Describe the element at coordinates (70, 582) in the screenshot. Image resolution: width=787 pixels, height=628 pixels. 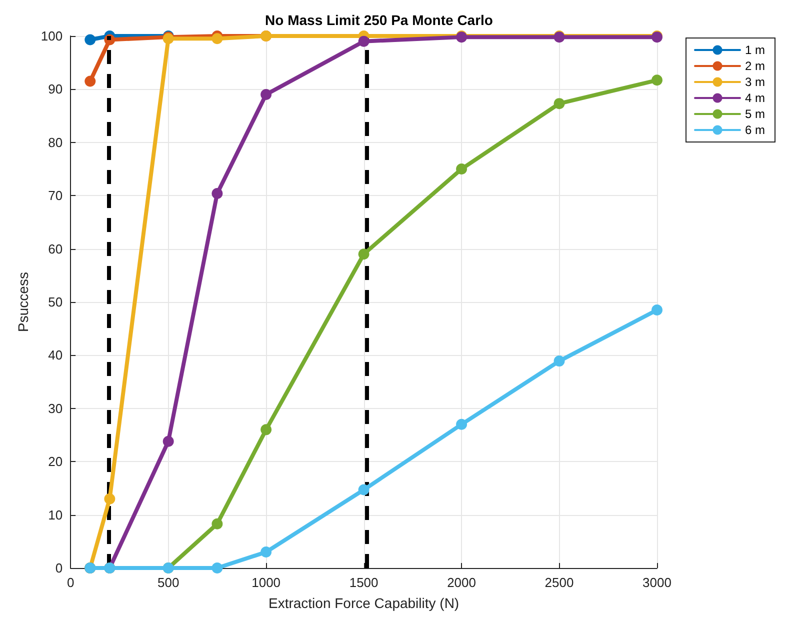
I see `x-tick-label: 0` at that location.